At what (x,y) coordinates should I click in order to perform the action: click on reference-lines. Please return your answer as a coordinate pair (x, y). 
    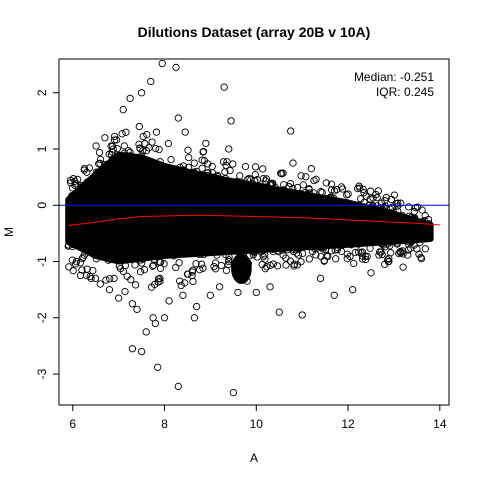
    Looking at the image, I should click on (254, 215).